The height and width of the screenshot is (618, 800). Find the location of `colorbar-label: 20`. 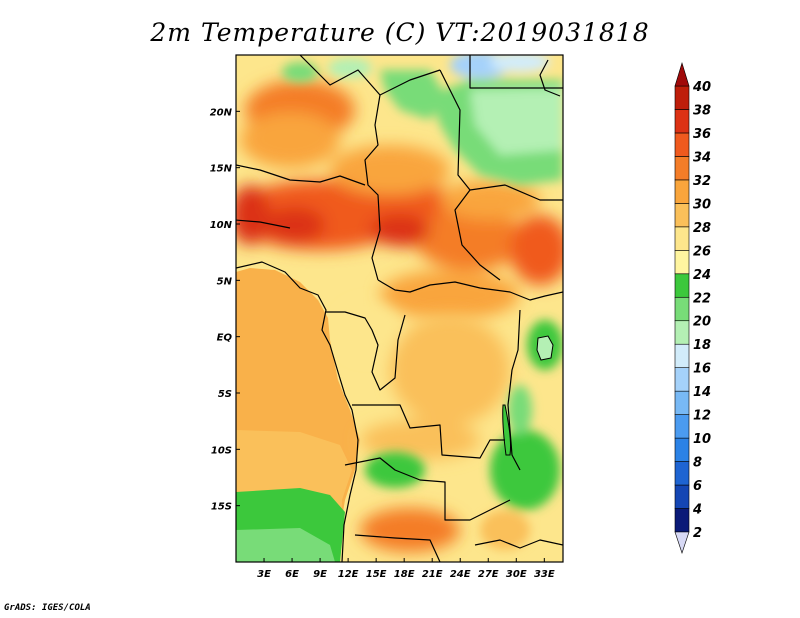

colorbar-label: 20 is located at coordinates (702, 322).